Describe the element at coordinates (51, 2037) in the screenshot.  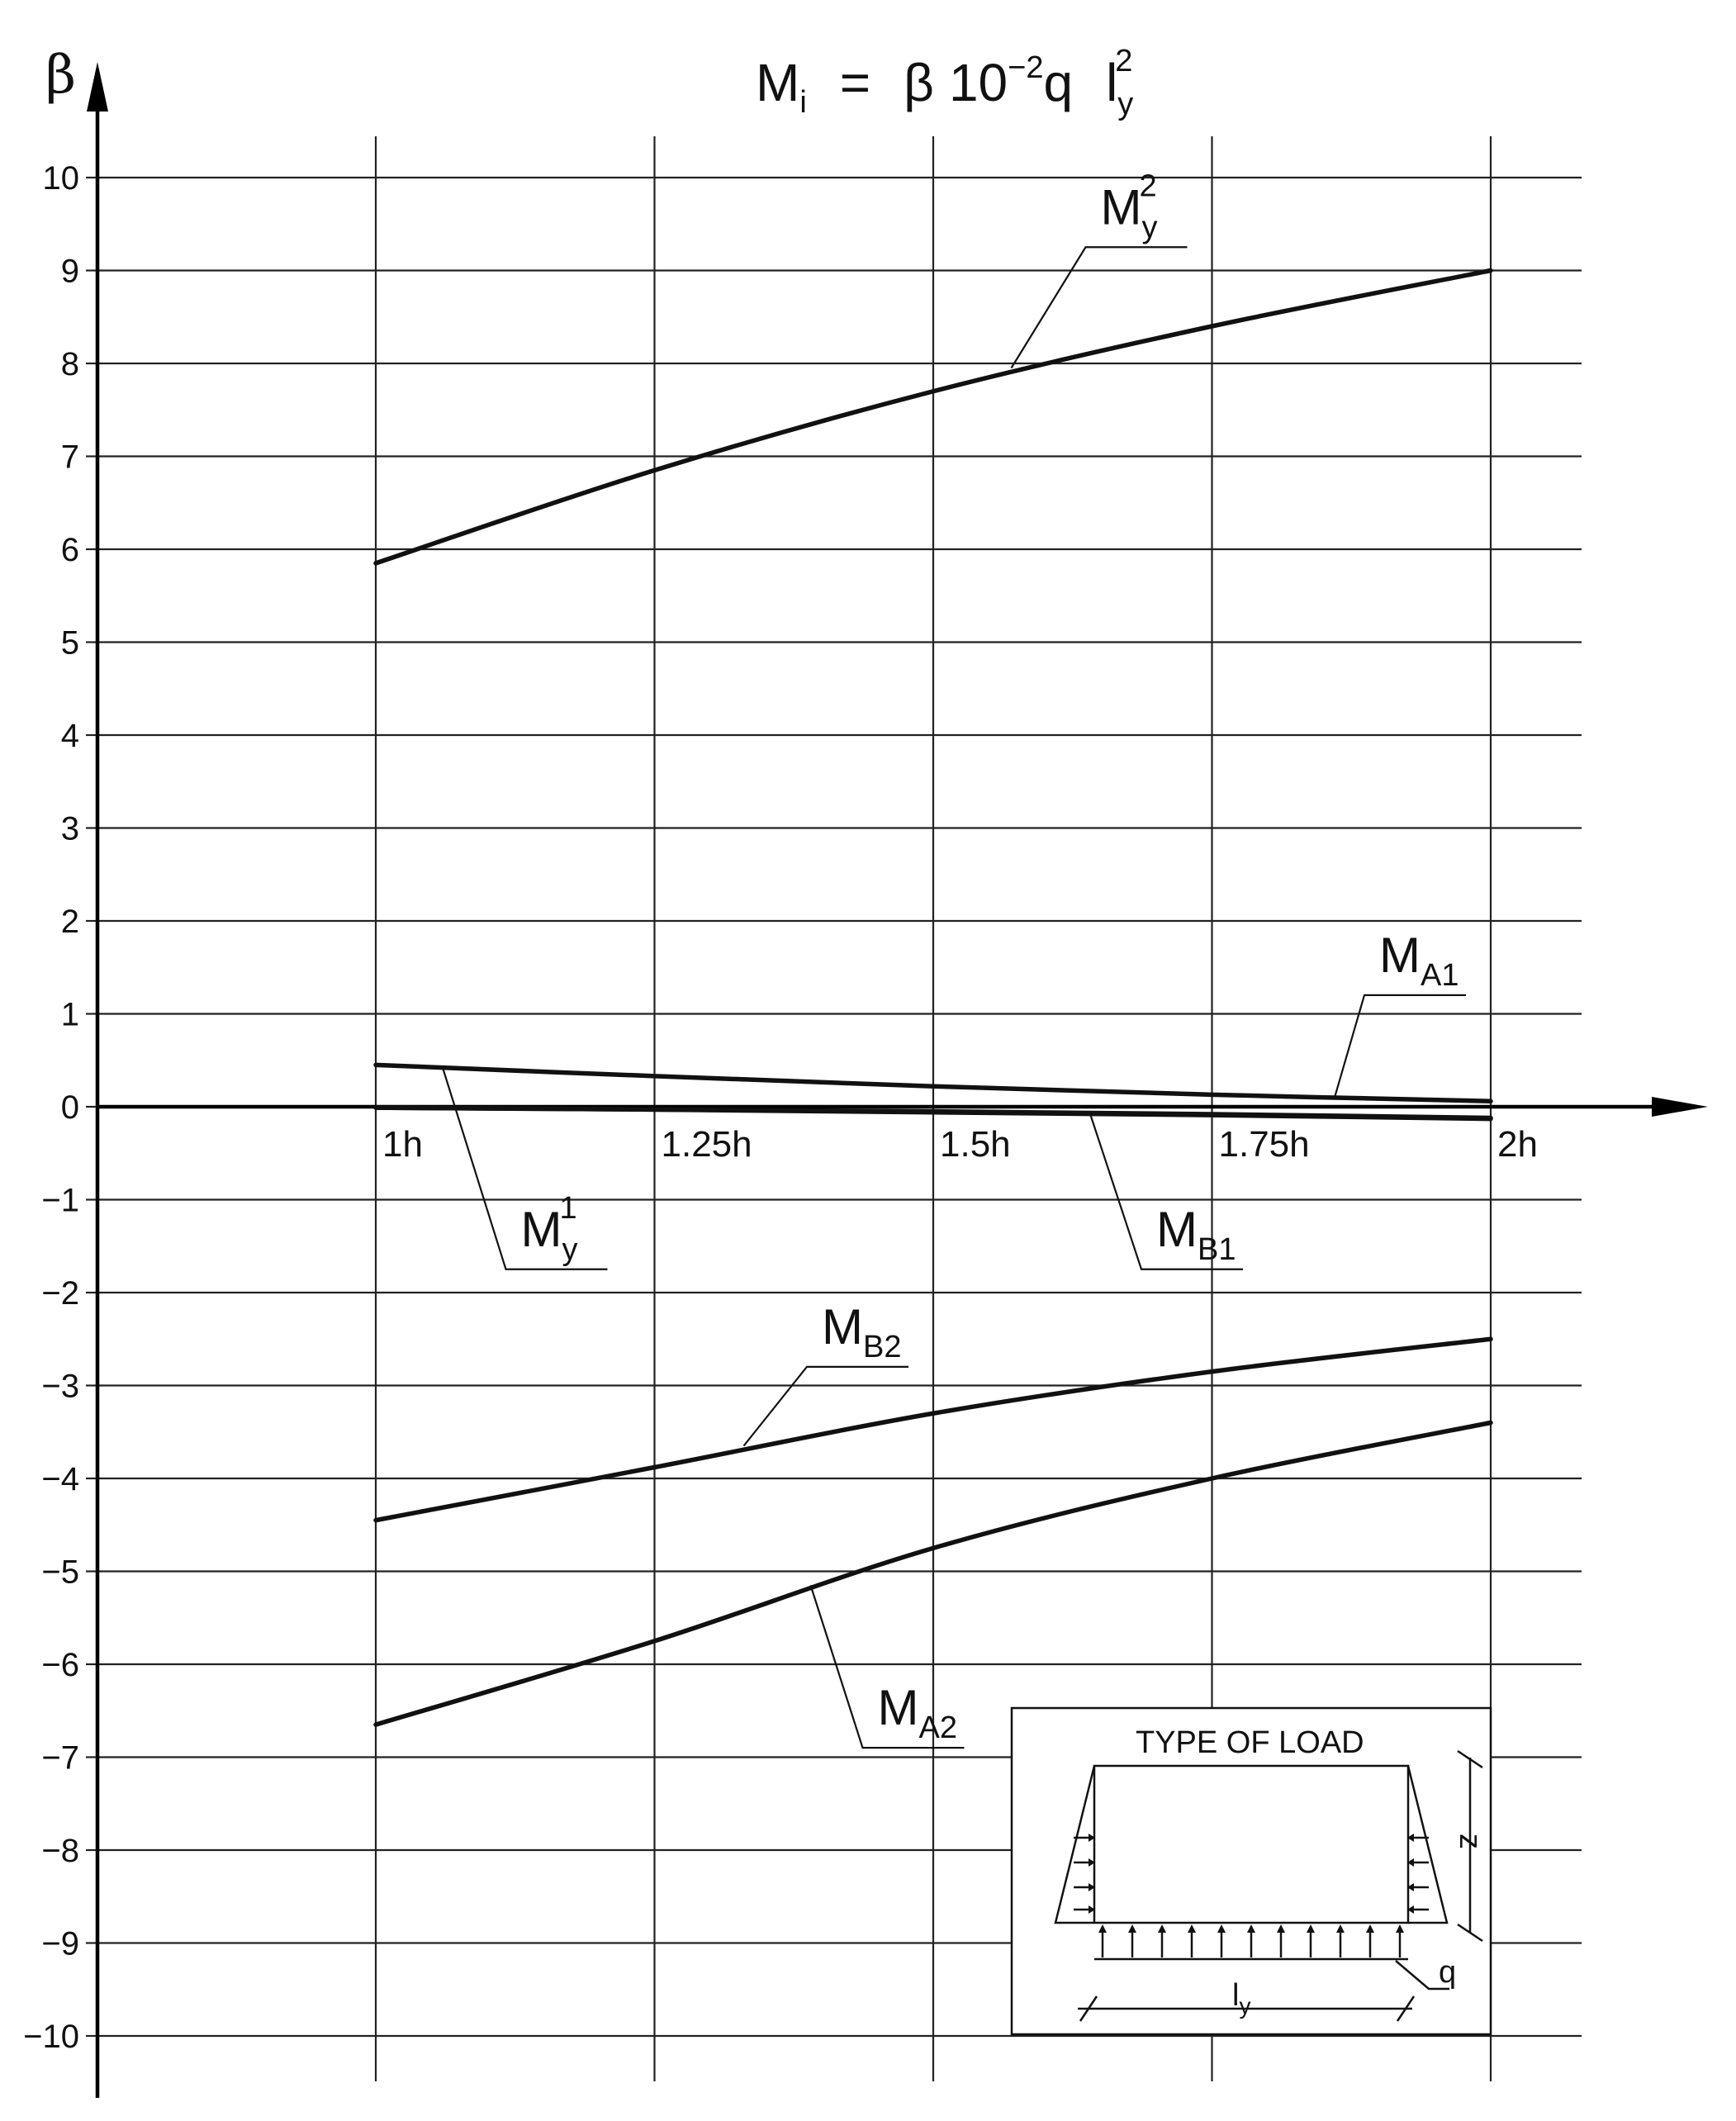
I see `y-tick-label-20: −10` at that location.